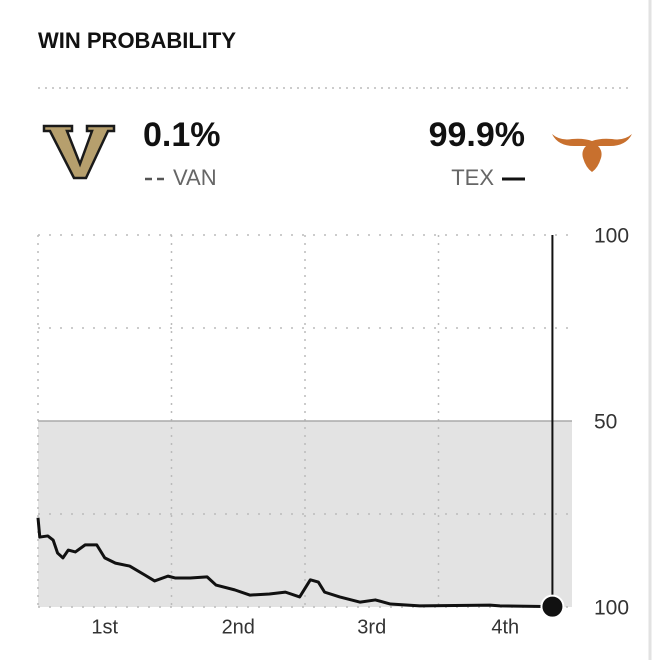 Image resolution: width=658 pixels, height=660 pixels. What do you see at coordinates (238, 627) in the screenshot?
I see `x-tick-label: 2nd` at bounding box center [238, 627].